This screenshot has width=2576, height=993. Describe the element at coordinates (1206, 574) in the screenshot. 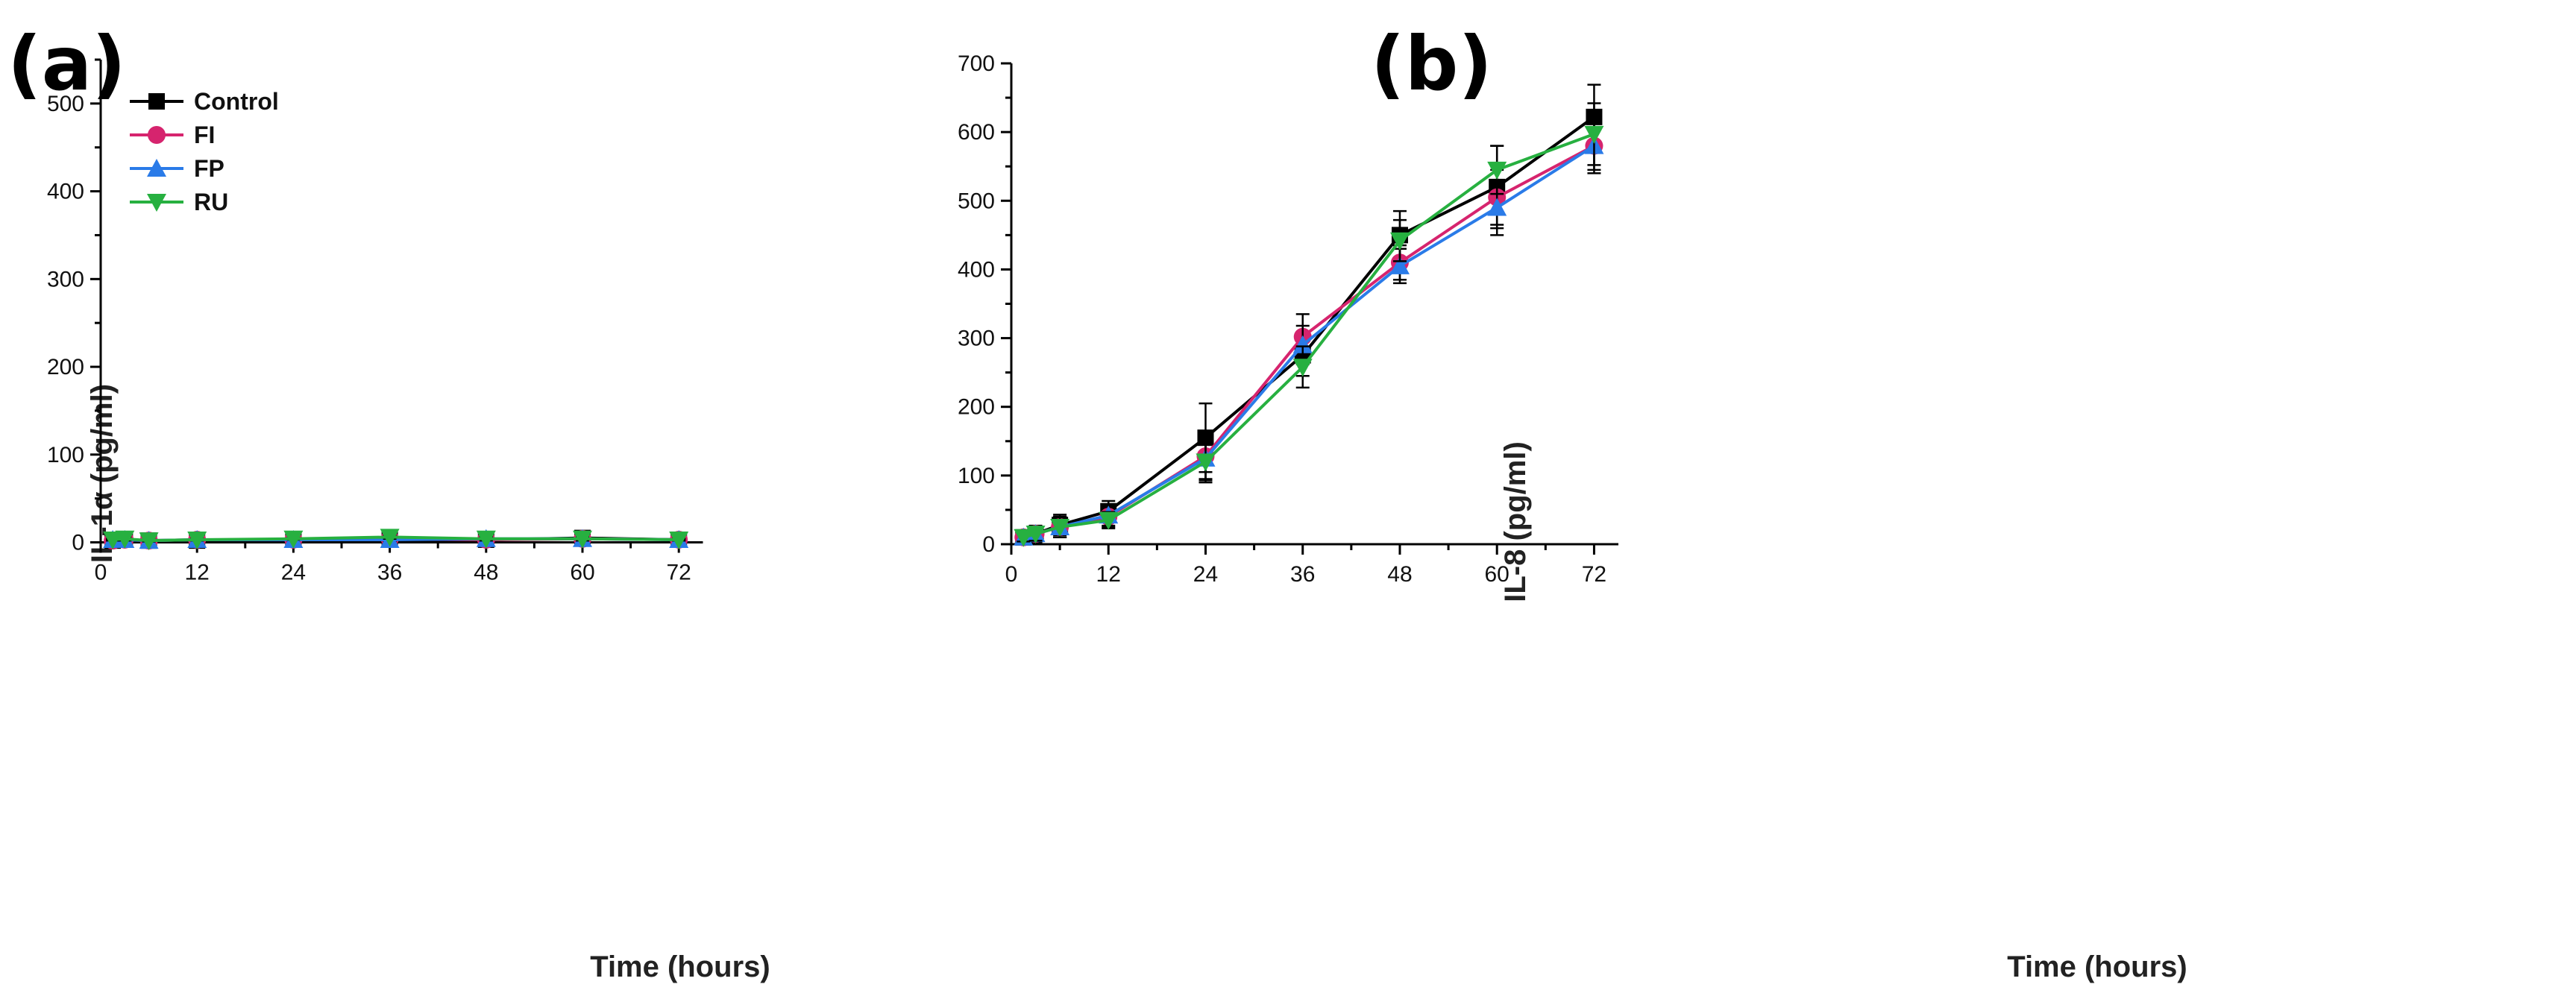

I see `panel-b-x-tick-label: 24` at that location.